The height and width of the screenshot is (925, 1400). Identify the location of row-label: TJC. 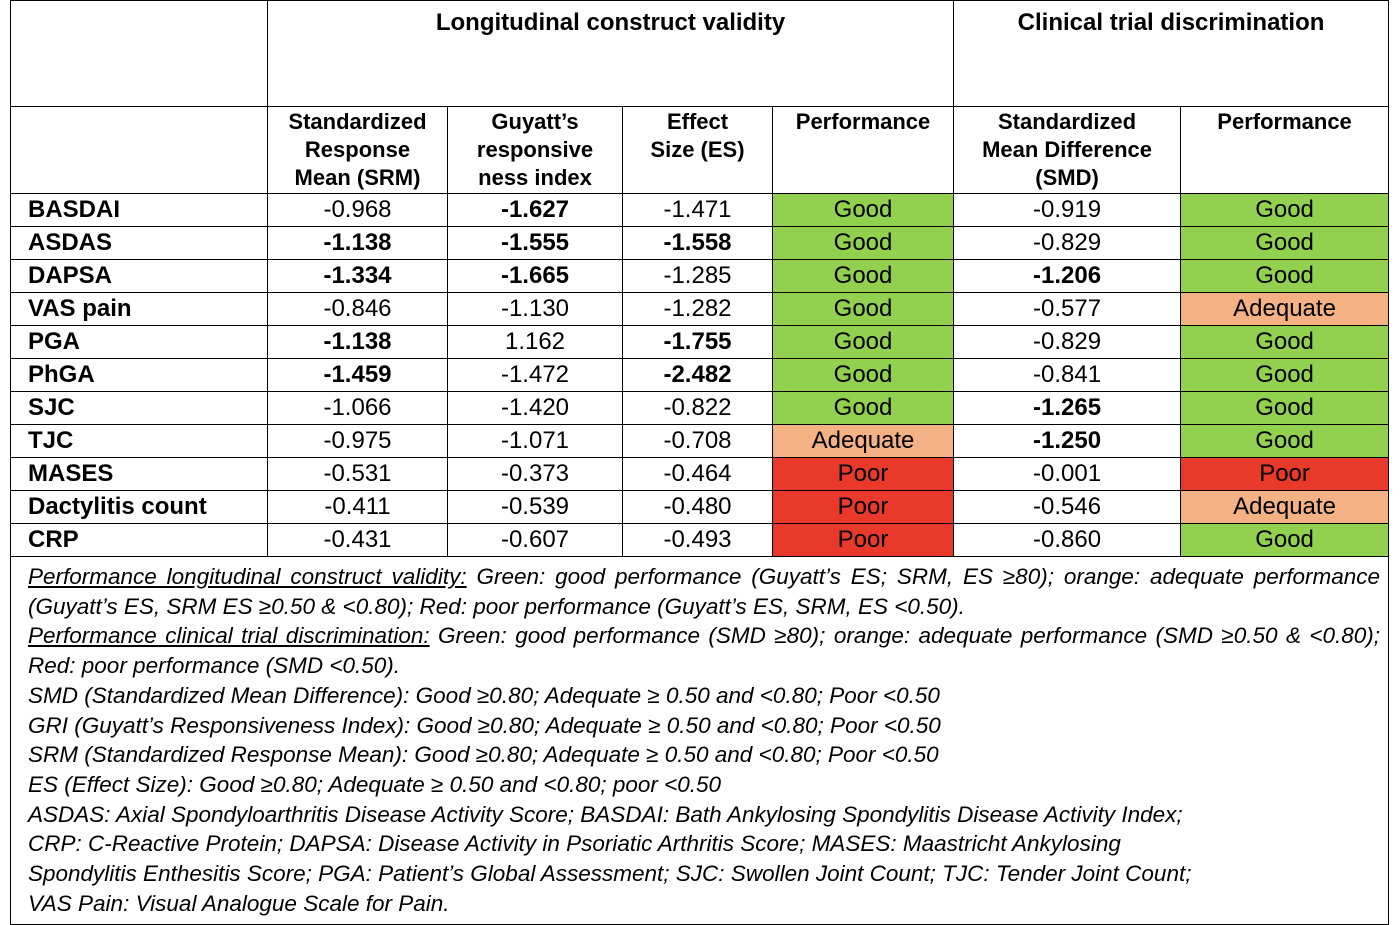
(139, 441).